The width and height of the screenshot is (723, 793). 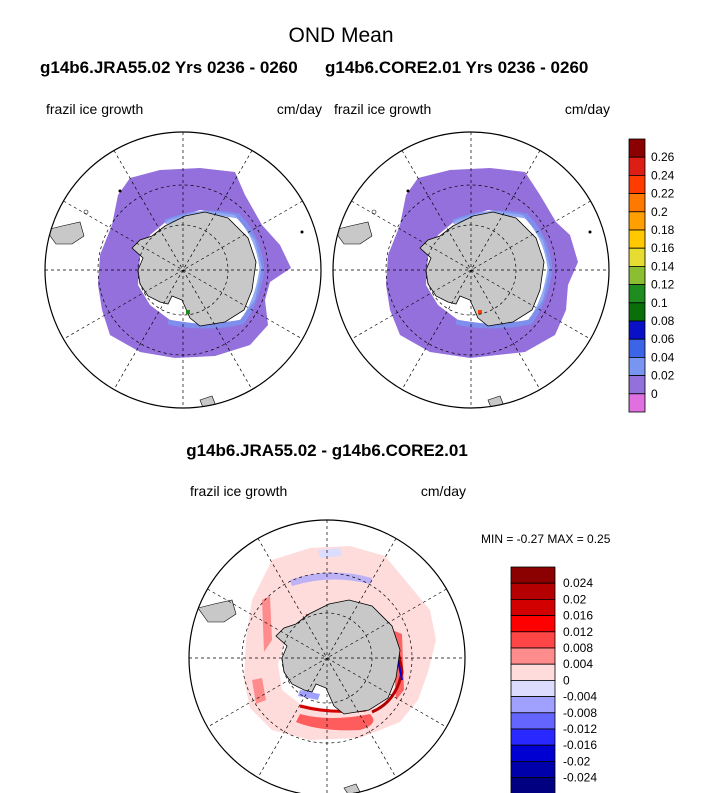 I want to click on colorbar-tick-label: 0.012, so click(x=578, y=632).